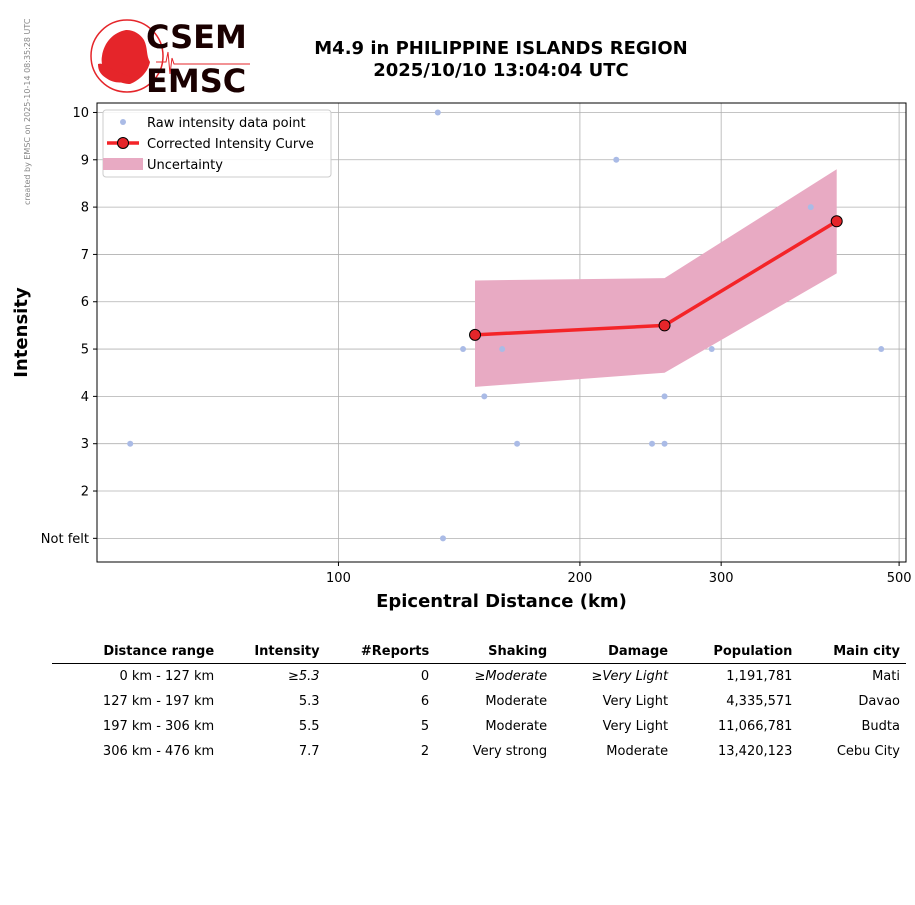  What do you see at coordinates (425, 726) in the screenshot?
I see `cell-reports: 5` at bounding box center [425, 726].